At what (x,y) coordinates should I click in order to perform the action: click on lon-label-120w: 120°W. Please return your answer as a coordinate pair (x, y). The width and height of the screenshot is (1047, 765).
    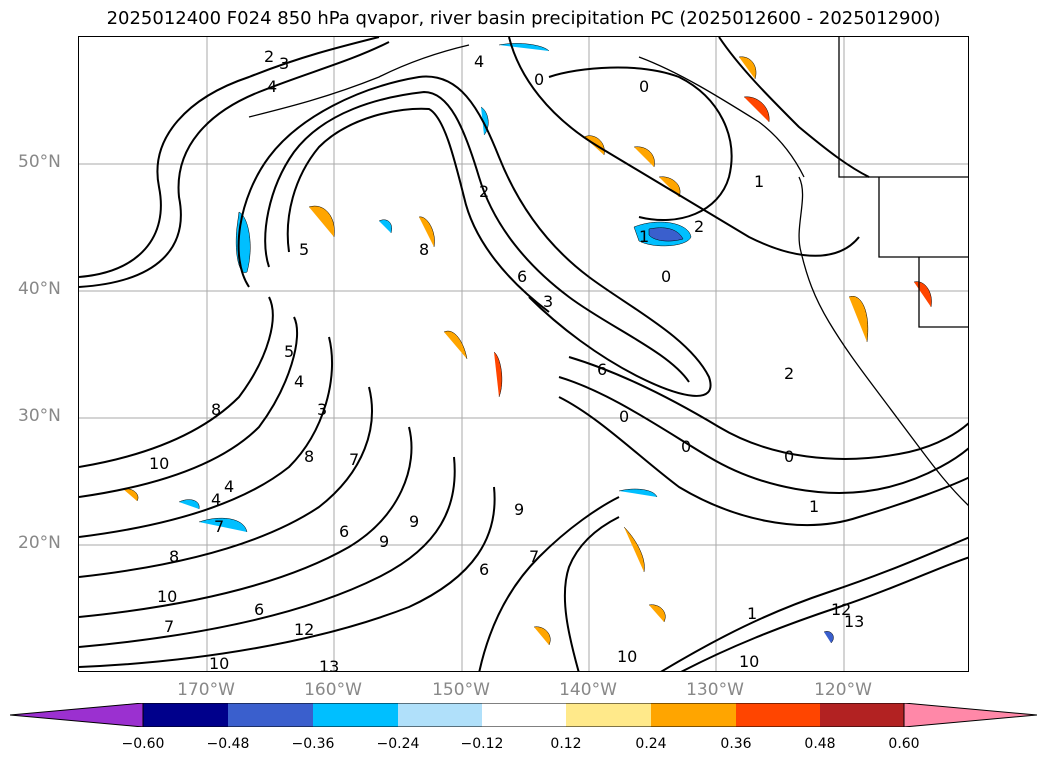
    Looking at the image, I should click on (843, 690).